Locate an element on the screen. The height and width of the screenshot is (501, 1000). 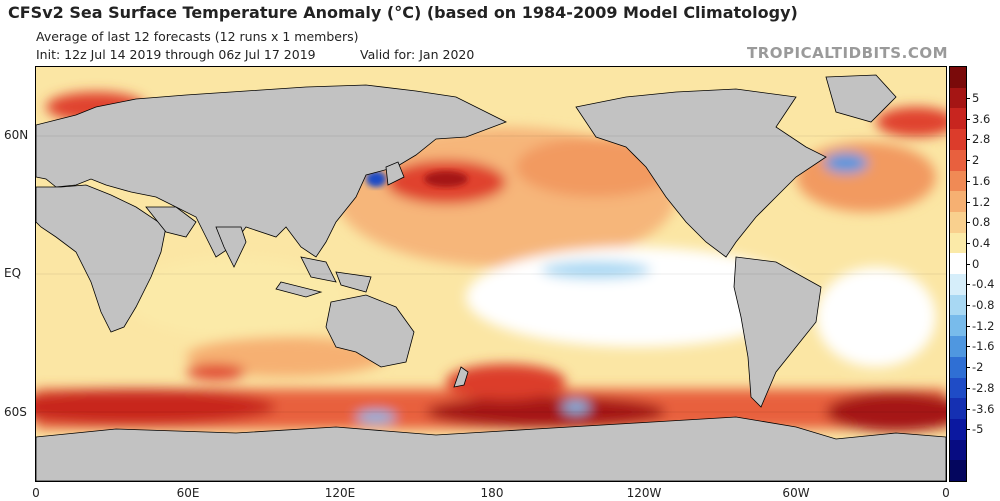
lon-label-60e: 60E is located at coordinates (188, 493).